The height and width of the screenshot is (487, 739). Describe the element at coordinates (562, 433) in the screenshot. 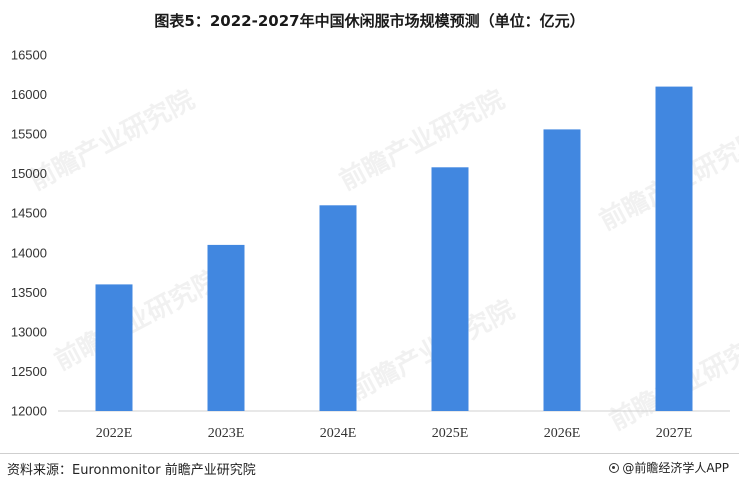

I see `x-tick-label: 2026E` at that location.